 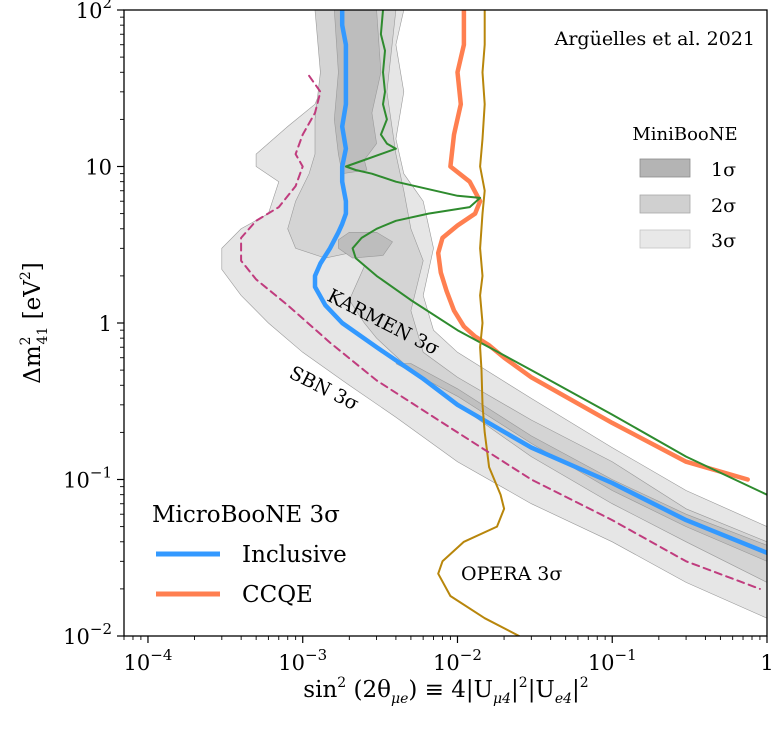 I want to click on x-tick-label: 10⁻⁴, so click(x=148, y=660).